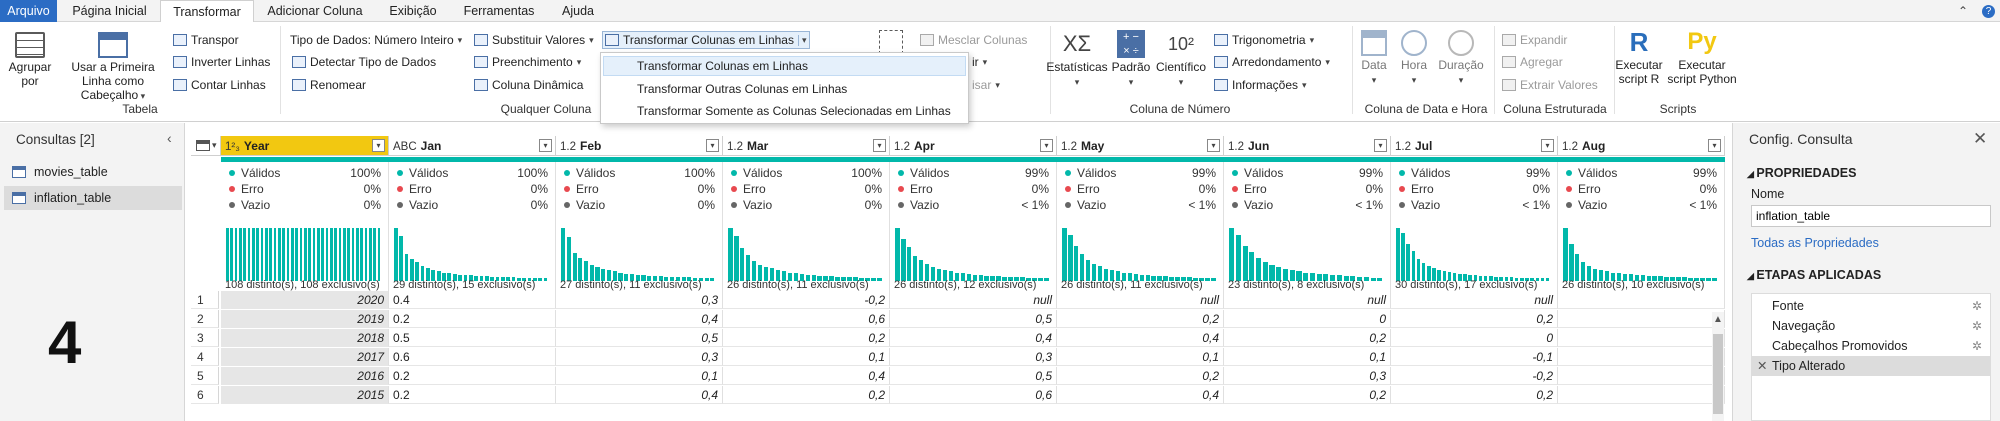 This screenshot has height=421, width=2000. I want to click on step-navigation: Navegação ✲, so click(1871, 326).